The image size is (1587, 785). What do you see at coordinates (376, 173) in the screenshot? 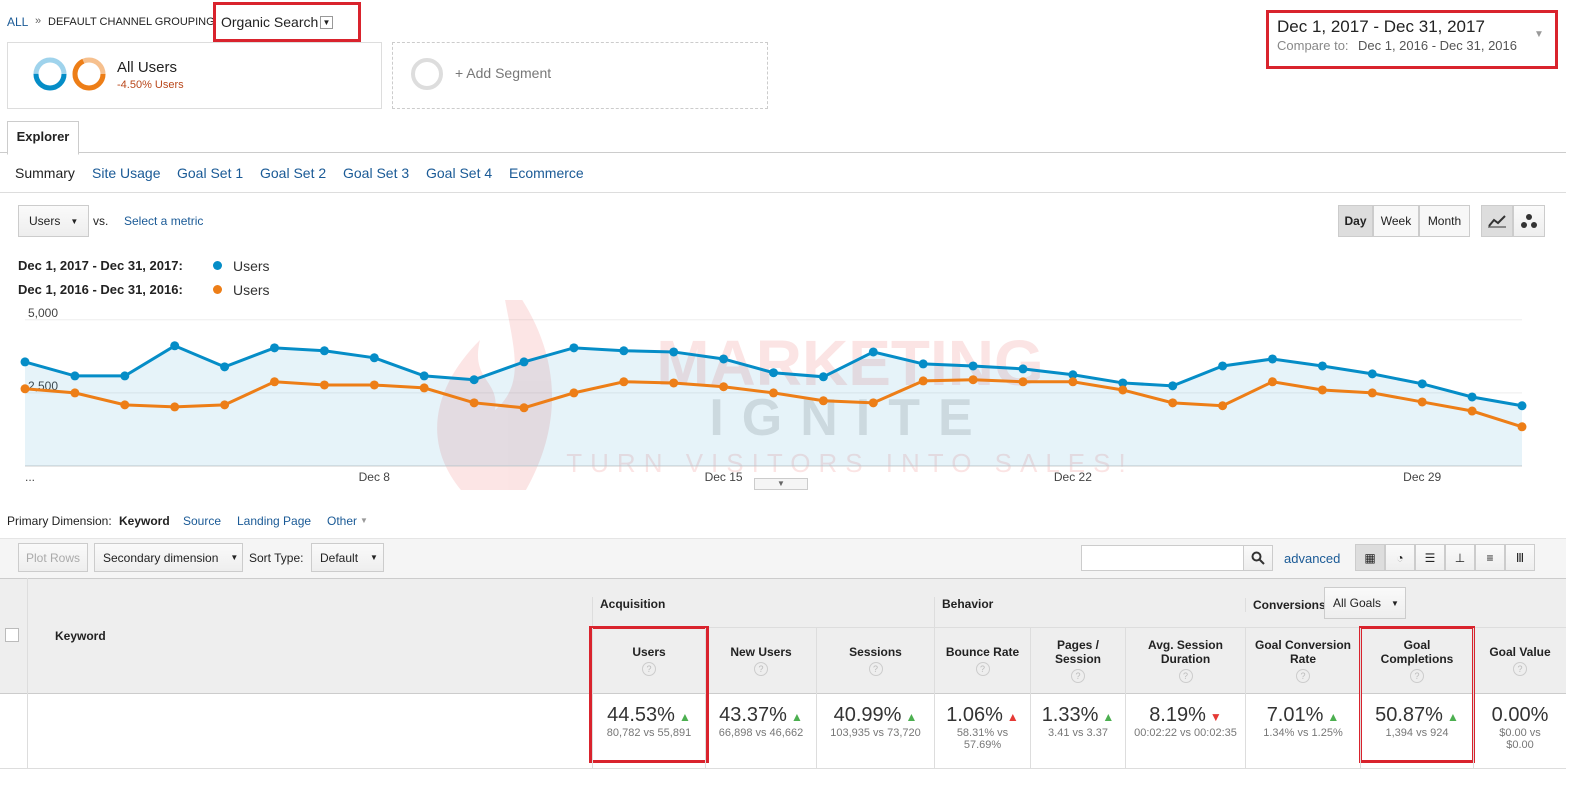
I see `subtab: Goal Set 3` at bounding box center [376, 173].